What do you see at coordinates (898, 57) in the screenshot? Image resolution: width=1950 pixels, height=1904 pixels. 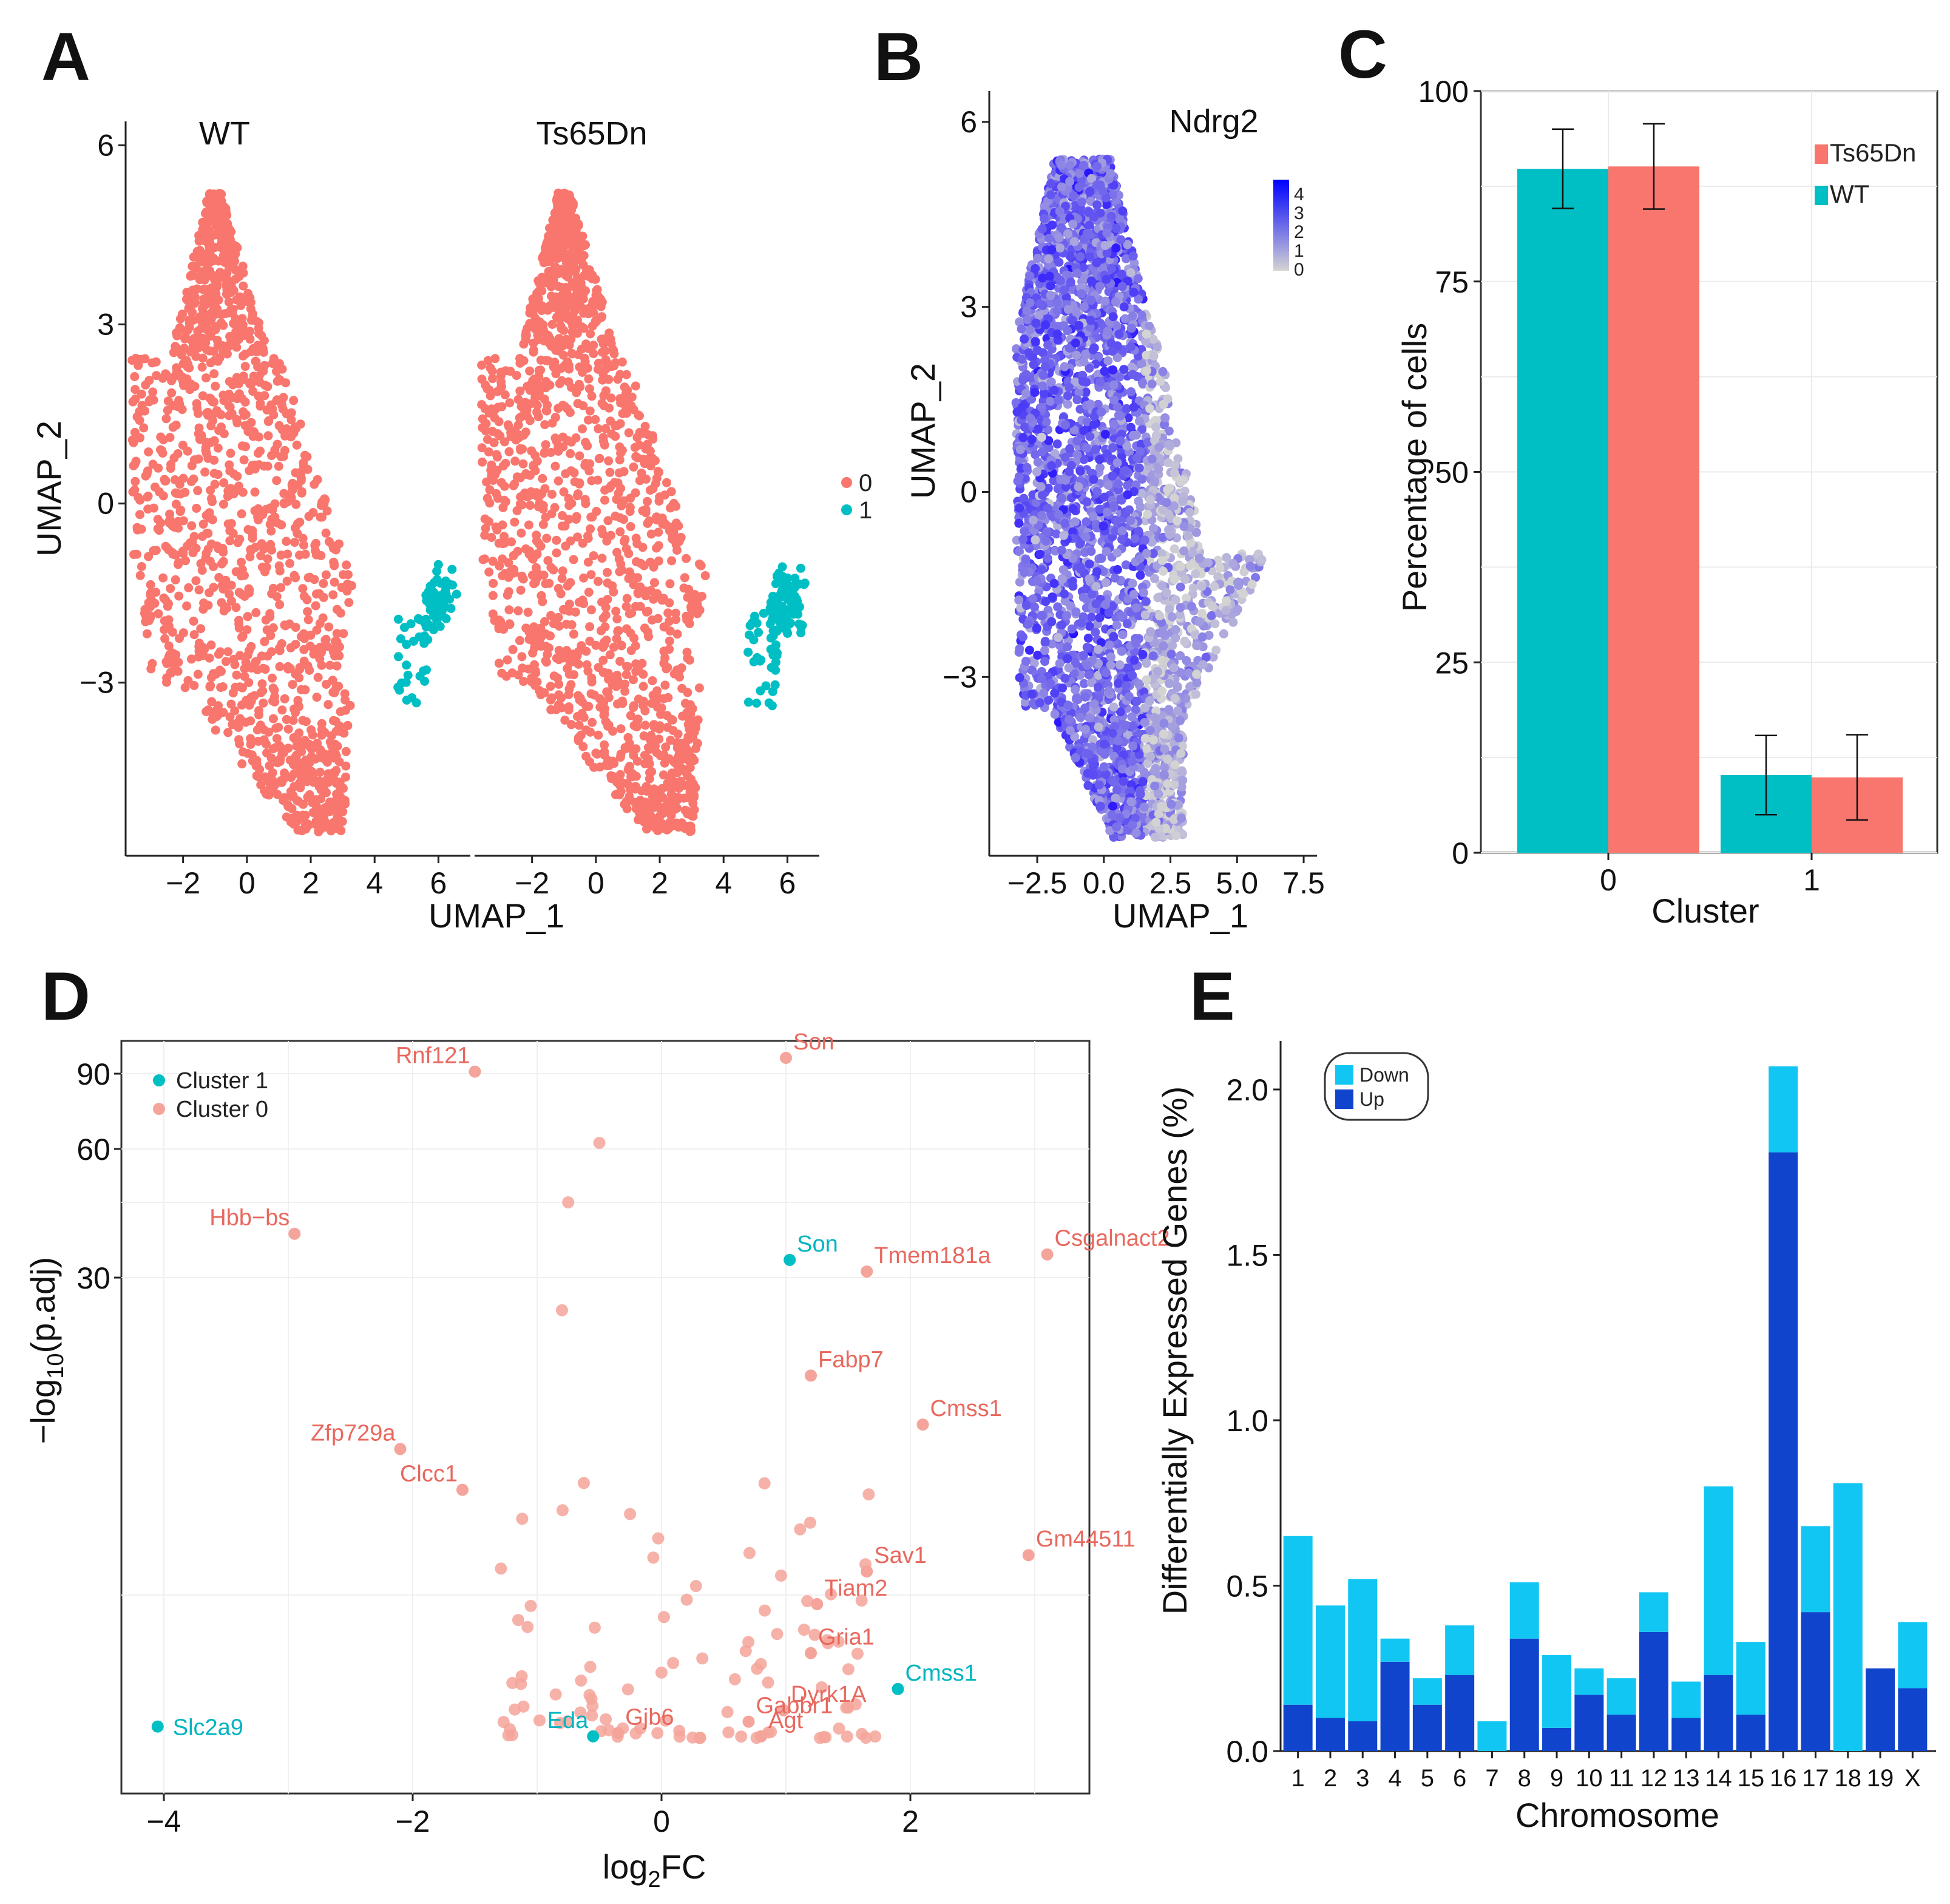 I see `panel-label-b: B` at bounding box center [898, 57].